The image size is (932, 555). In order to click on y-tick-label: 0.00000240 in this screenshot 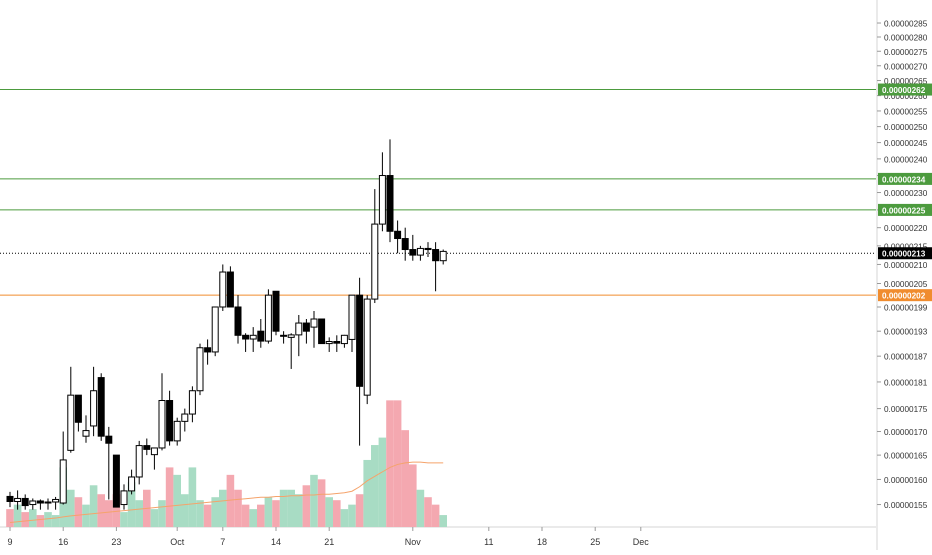, I will do `click(906, 159)`.